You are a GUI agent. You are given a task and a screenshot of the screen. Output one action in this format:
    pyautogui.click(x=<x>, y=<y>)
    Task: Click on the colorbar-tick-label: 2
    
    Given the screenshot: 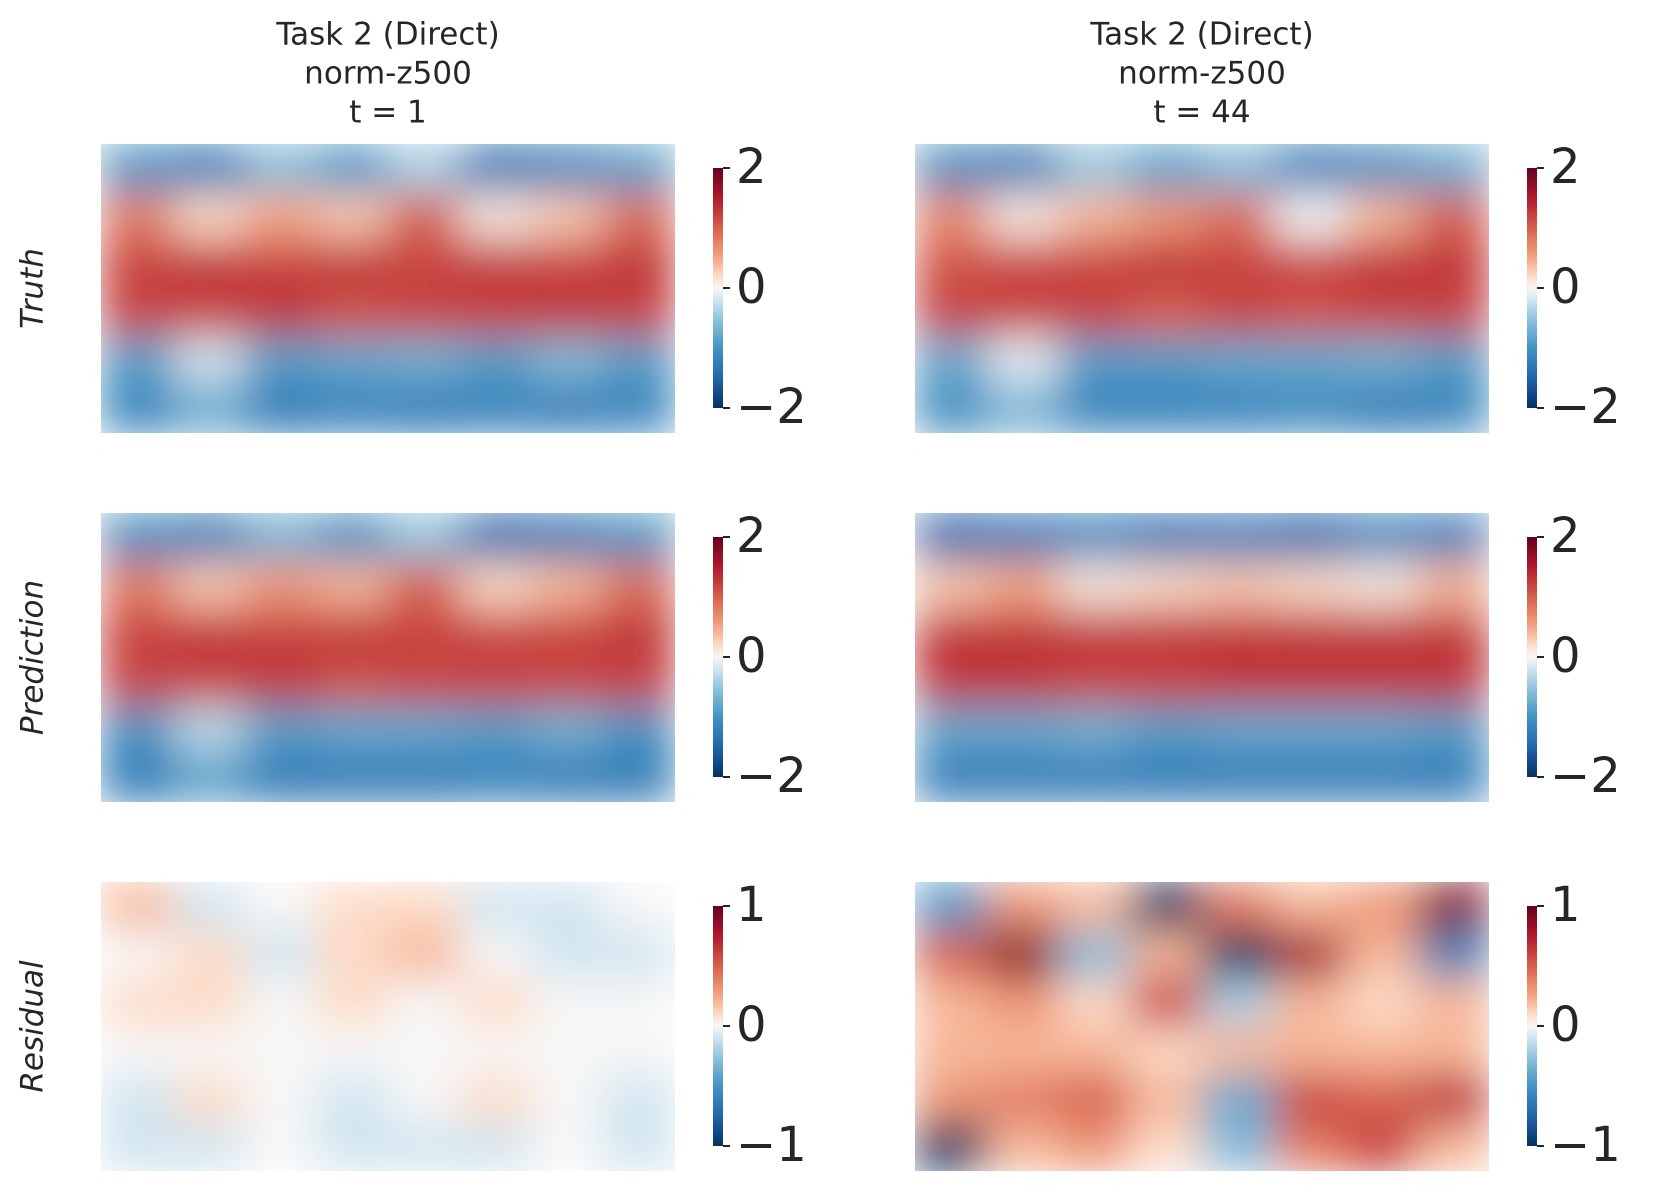 What is the action you would take?
    pyautogui.click(x=751, y=536)
    